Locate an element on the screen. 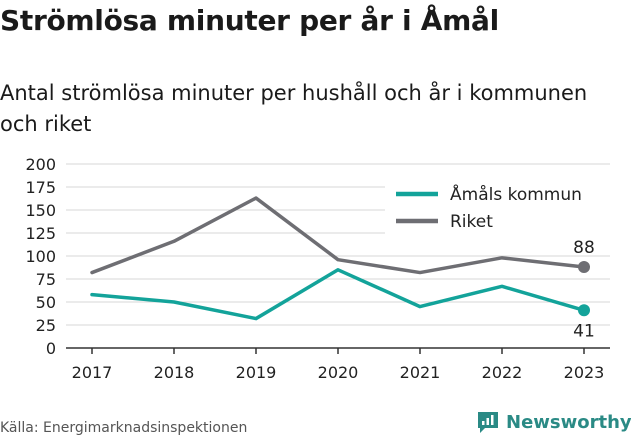 The height and width of the screenshot is (439, 631). y-tick-label: 175 is located at coordinates (40, 187).